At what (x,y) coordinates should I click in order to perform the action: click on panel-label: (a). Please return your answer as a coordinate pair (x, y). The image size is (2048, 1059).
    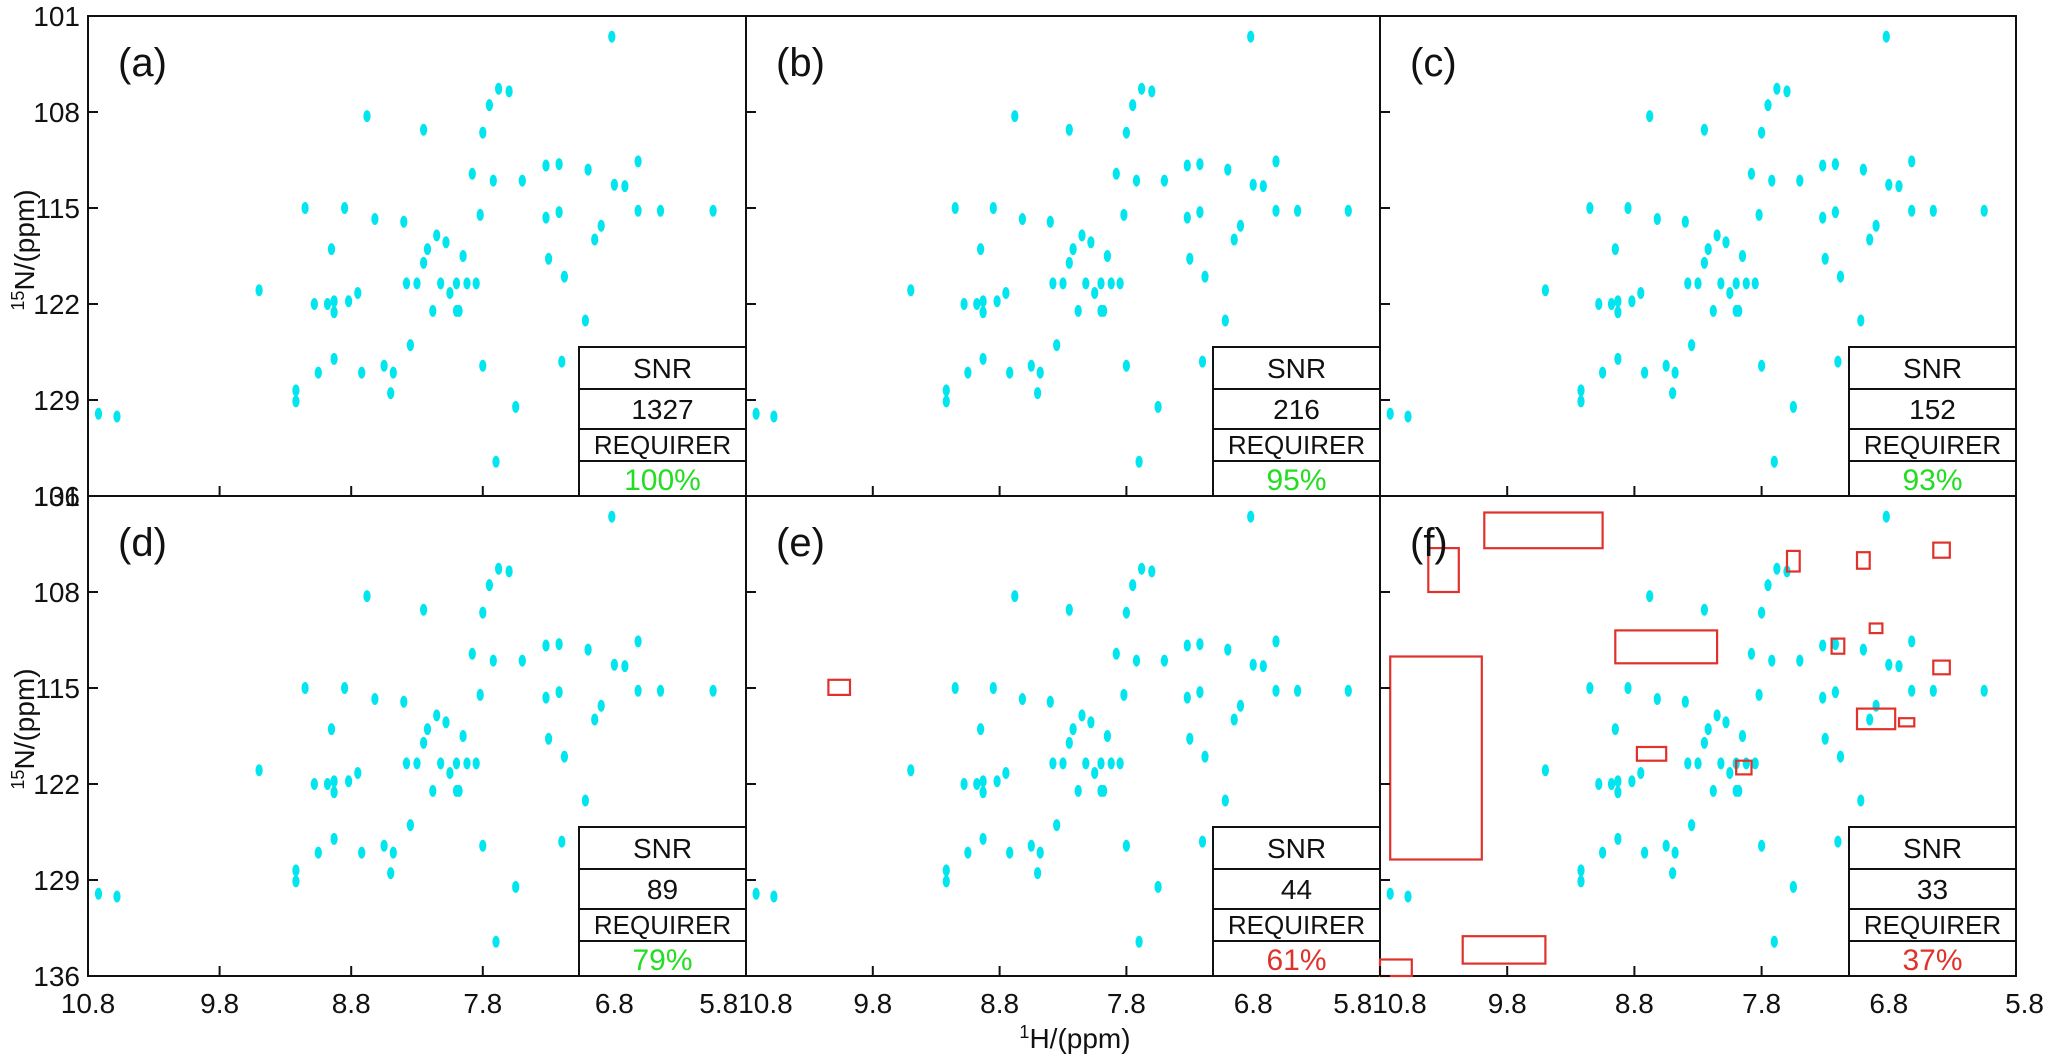
    Looking at the image, I should click on (142, 63).